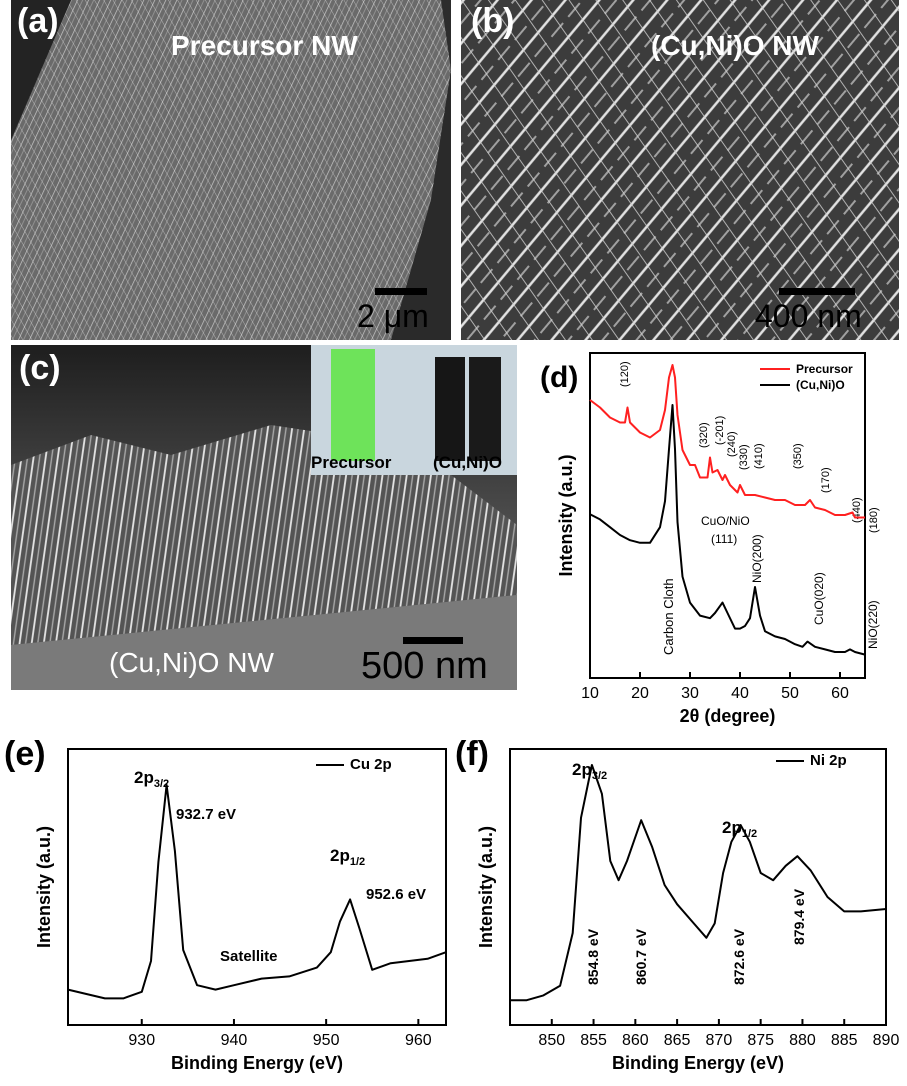 The image size is (907, 1086). What do you see at coordinates (25, 754) in the screenshot?
I see `panel-label-e: (e)` at bounding box center [25, 754].